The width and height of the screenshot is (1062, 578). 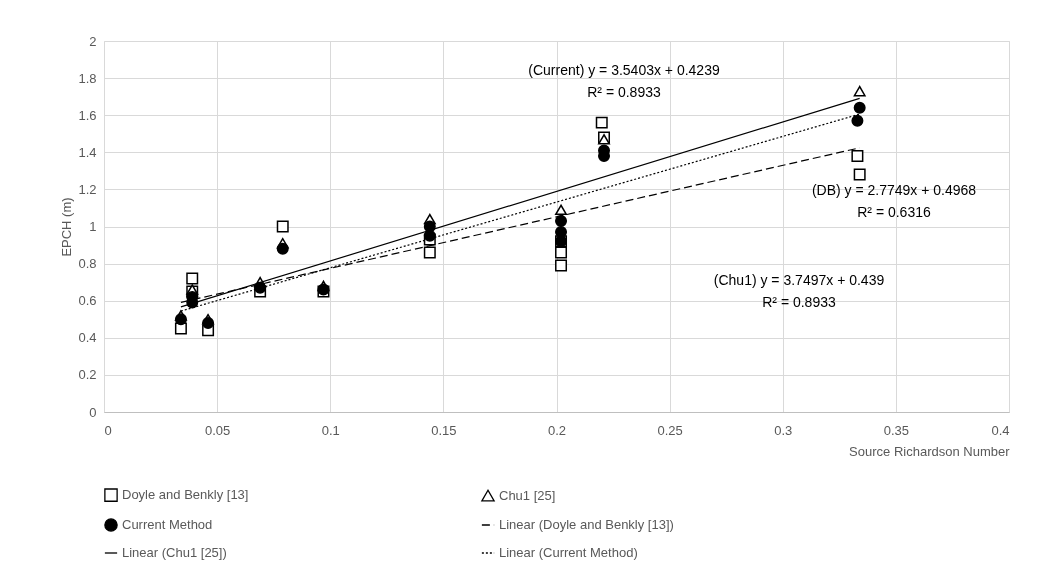 What do you see at coordinates (624, 81) in the screenshot?
I see `annotation: (Current) y = 3.5403x + 0.4239 R² = 0.8933` at bounding box center [624, 81].